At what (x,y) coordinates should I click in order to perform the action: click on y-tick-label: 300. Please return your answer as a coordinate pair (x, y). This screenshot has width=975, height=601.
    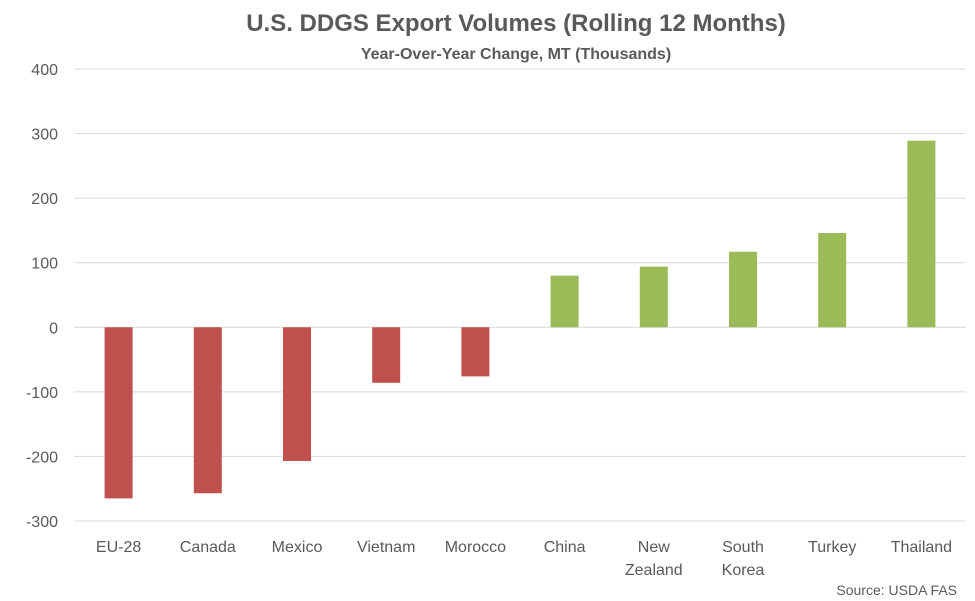
    Looking at the image, I should click on (44, 135).